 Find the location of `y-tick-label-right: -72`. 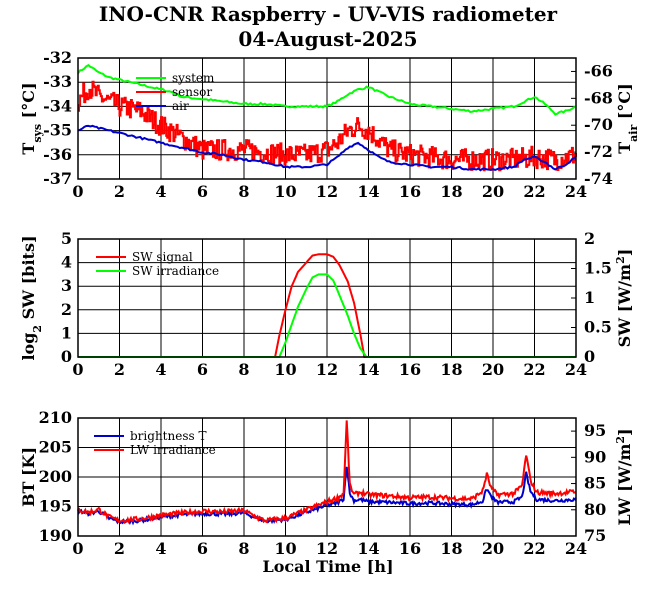

y-tick-label-right: -72 is located at coordinates (598, 151).